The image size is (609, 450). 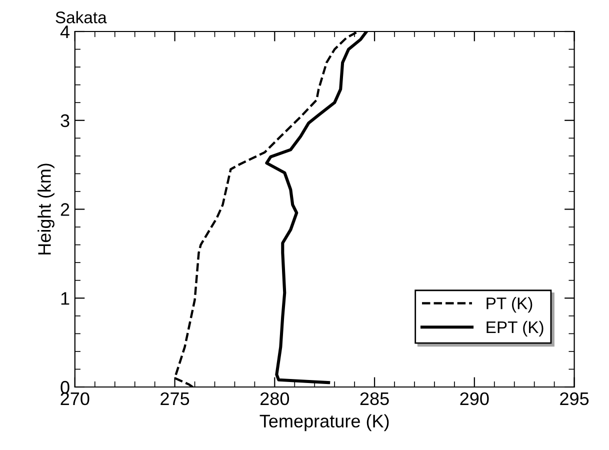 I want to click on x-tick-label: 280, so click(x=275, y=399).